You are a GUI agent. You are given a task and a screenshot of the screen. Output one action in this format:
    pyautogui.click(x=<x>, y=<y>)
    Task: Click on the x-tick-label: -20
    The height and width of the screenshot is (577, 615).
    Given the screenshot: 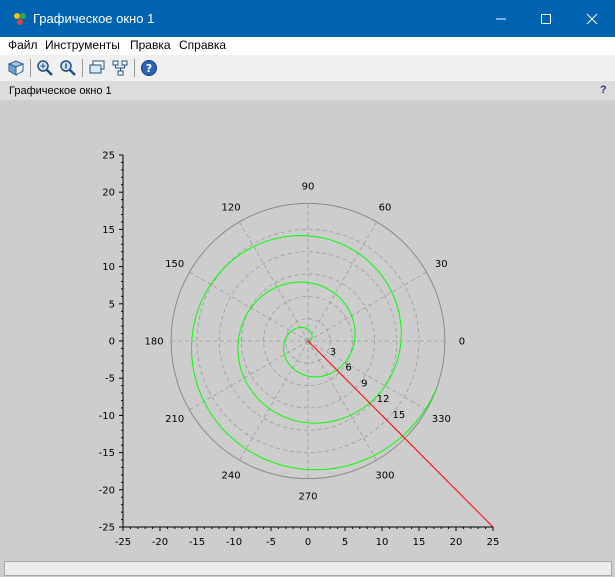 What is the action you would take?
    pyautogui.click(x=160, y=542)
    